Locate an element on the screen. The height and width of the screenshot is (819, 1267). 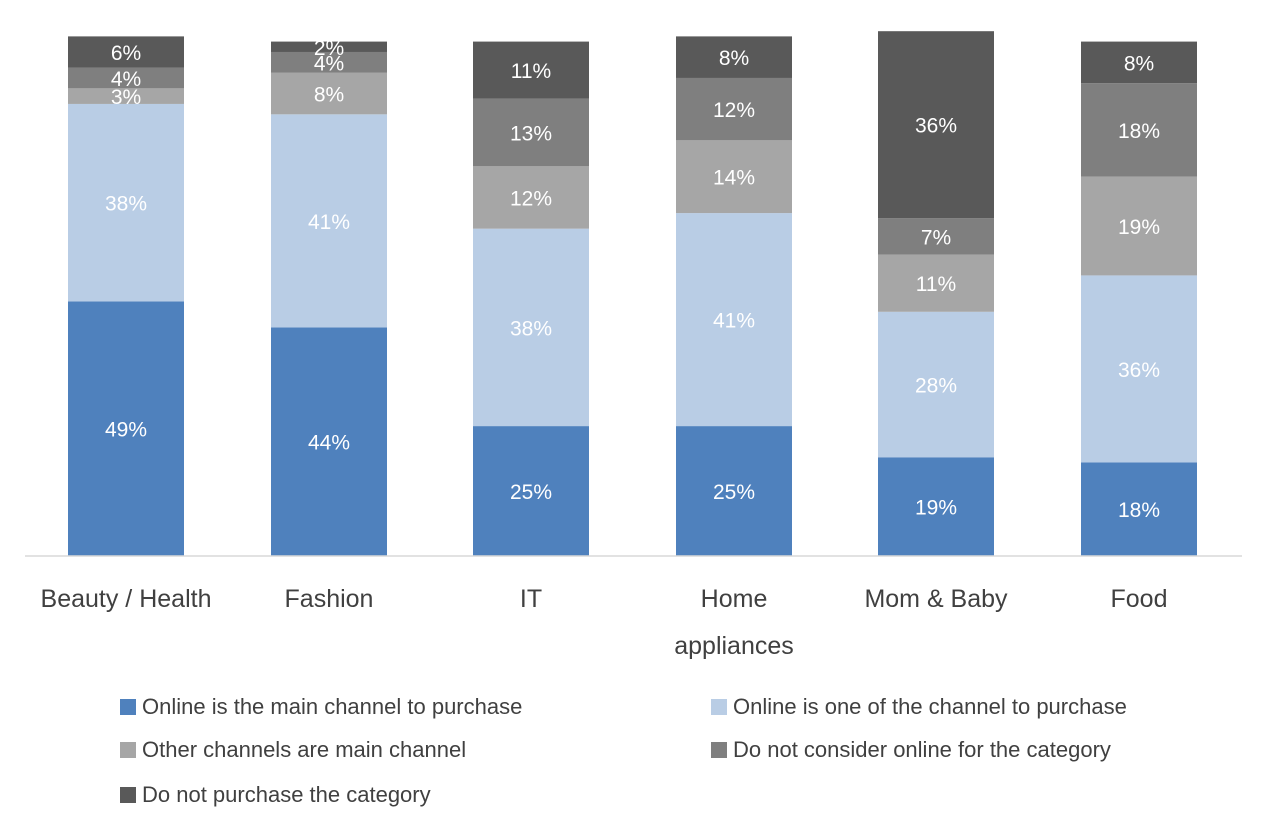
data-label: 2% is located at coordinates (329, 48).